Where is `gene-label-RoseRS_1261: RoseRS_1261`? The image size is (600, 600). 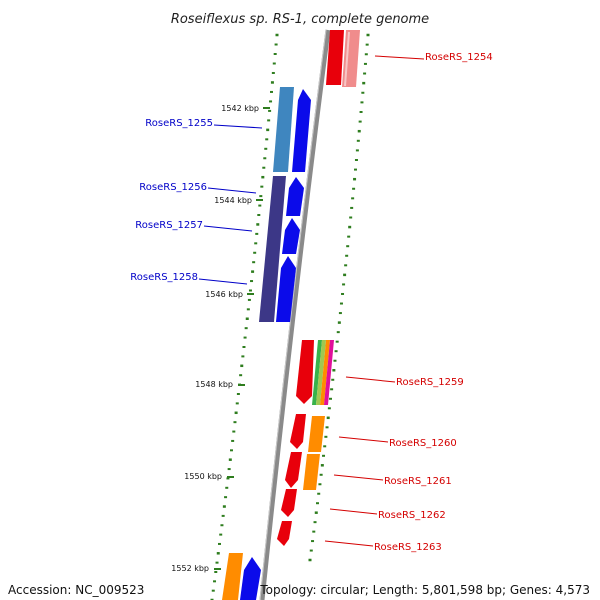
gene-label-RoseRS_1261: RoseRS_1261 is located at coordinates (418, 481).